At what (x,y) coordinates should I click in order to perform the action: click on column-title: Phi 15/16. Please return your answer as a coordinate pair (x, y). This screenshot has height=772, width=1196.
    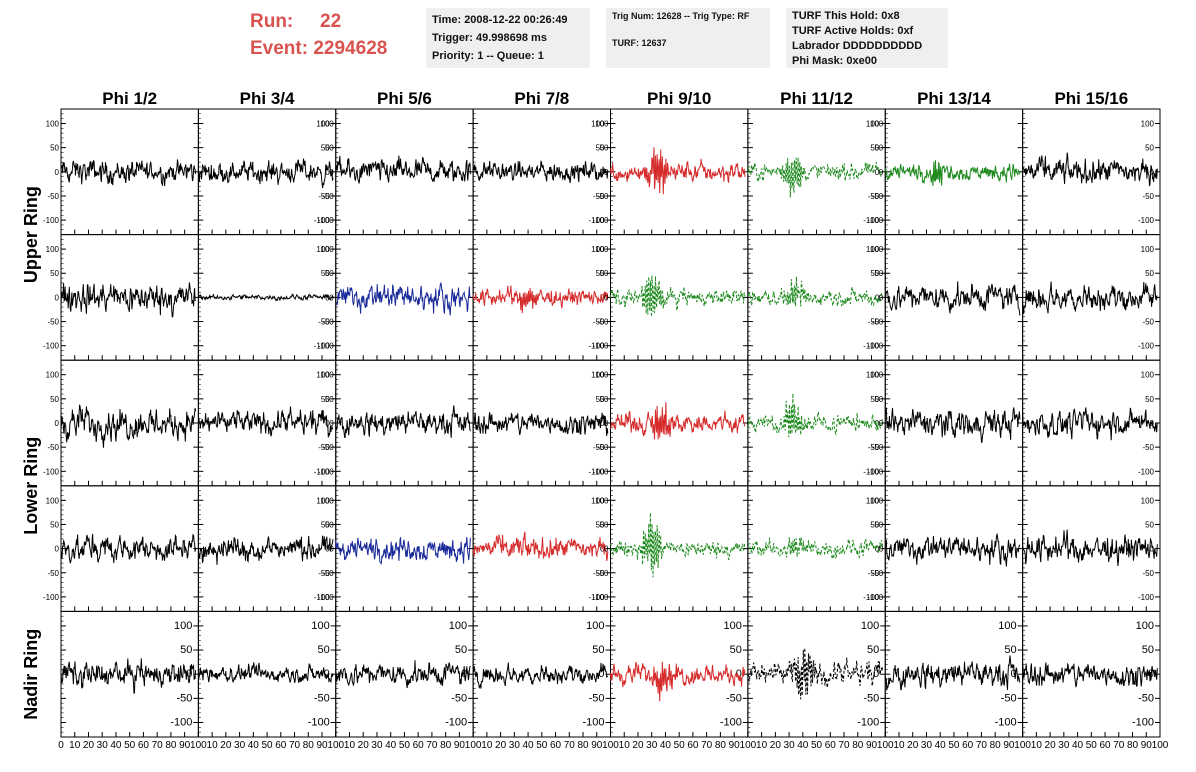
    Looking at the image, I should click on (1091, 98).